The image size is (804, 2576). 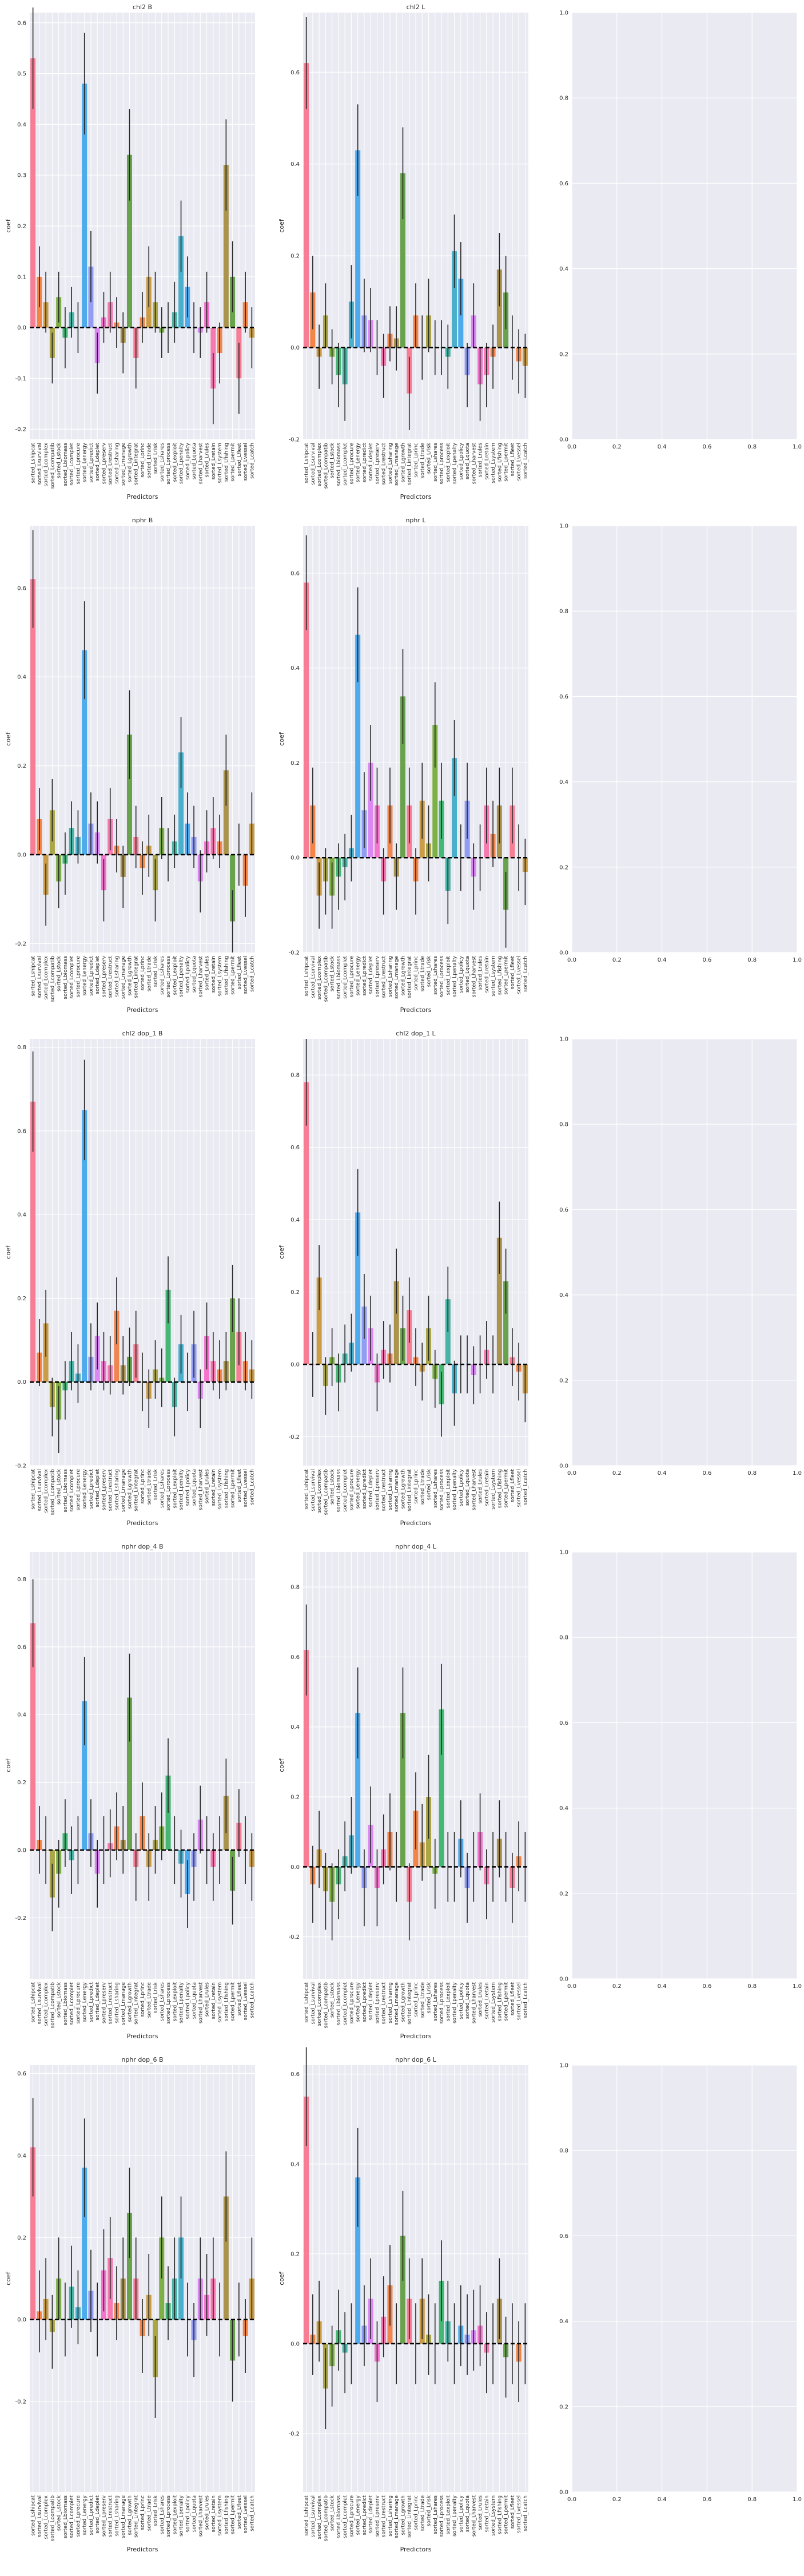 I want to click on x-tick-label: sorted_Lmanage, so click(x=124, y=464).